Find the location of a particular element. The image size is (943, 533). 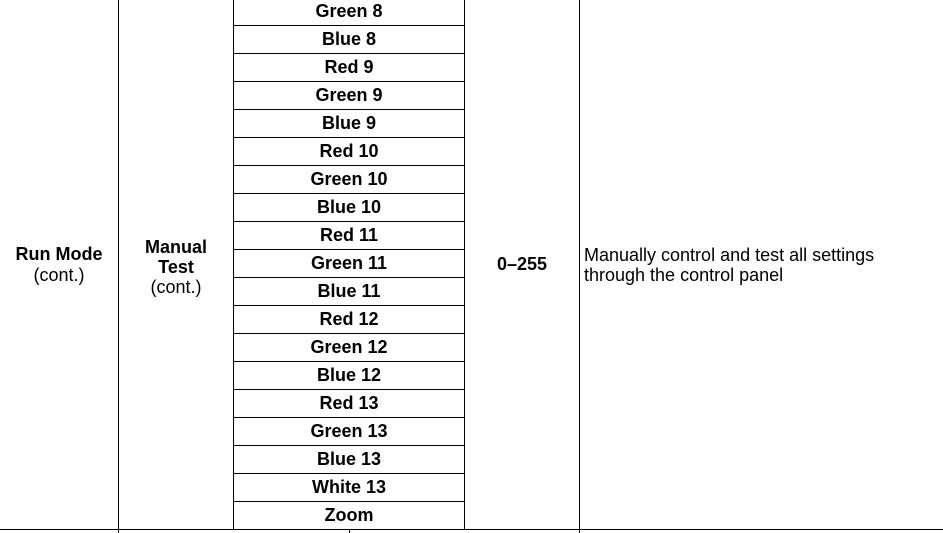

channel-row: Blue 9 is located at coordinates (349, 122).